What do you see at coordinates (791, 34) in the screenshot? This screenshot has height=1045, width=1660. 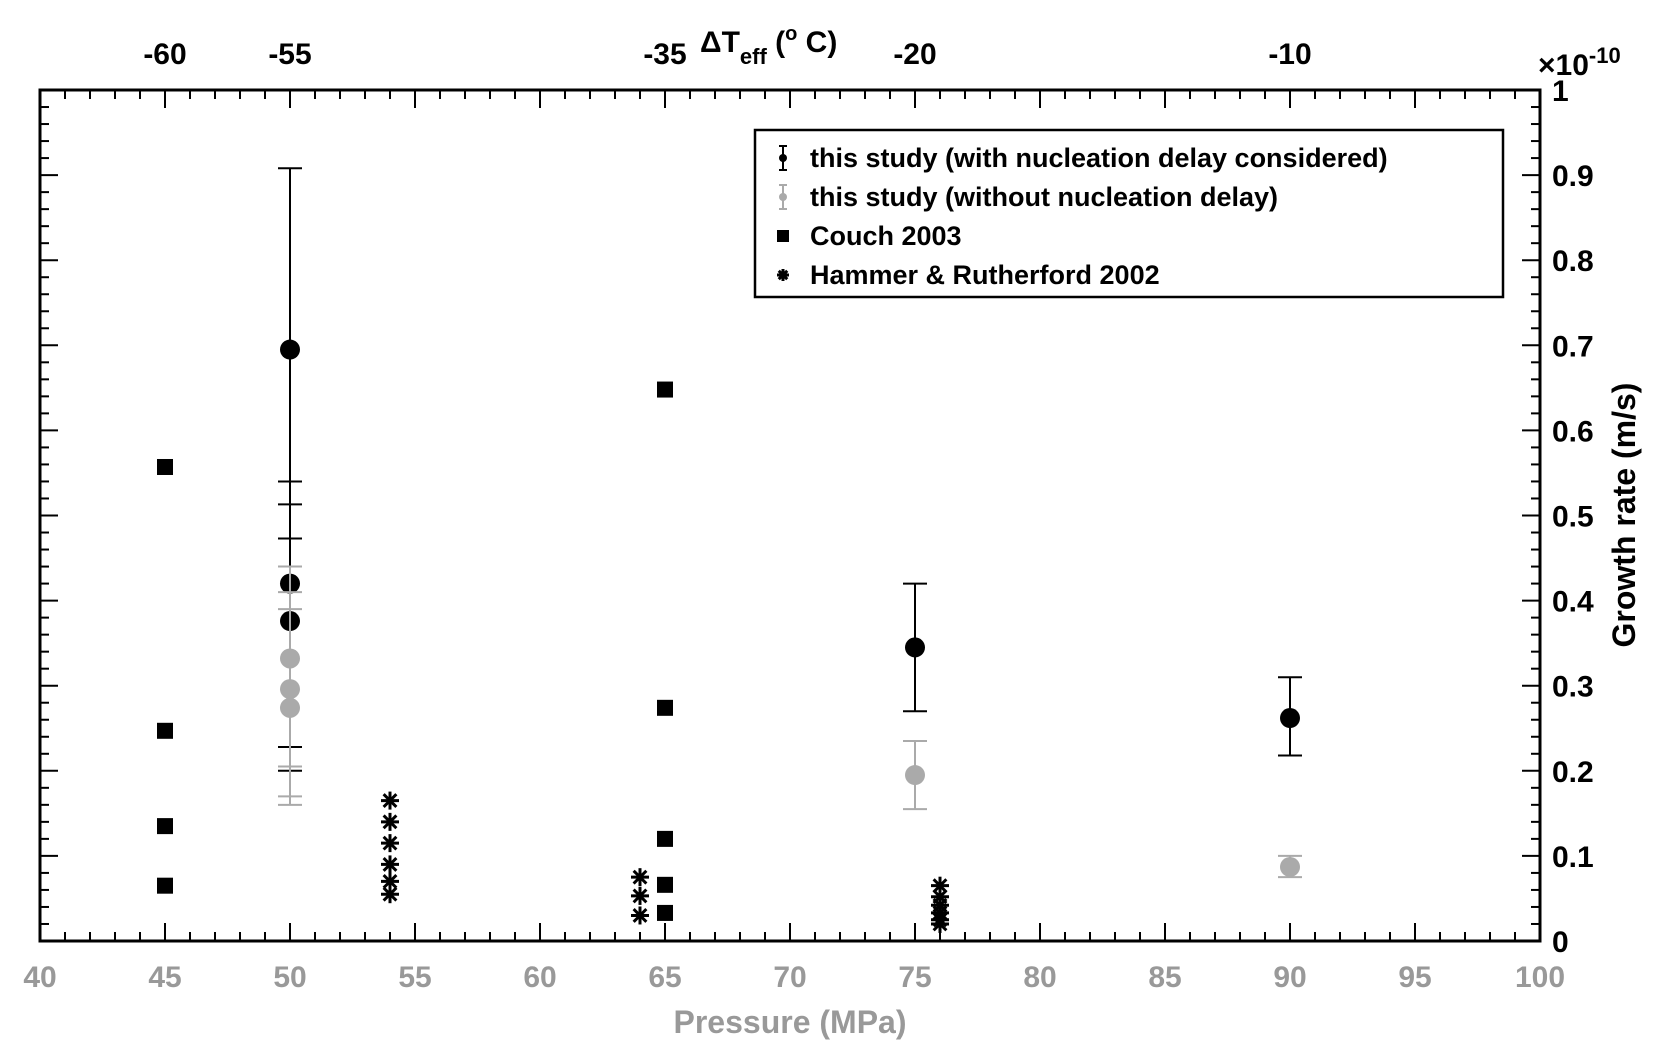 I see `top-axis-label-sup: o` at bounding box center [791, 34].